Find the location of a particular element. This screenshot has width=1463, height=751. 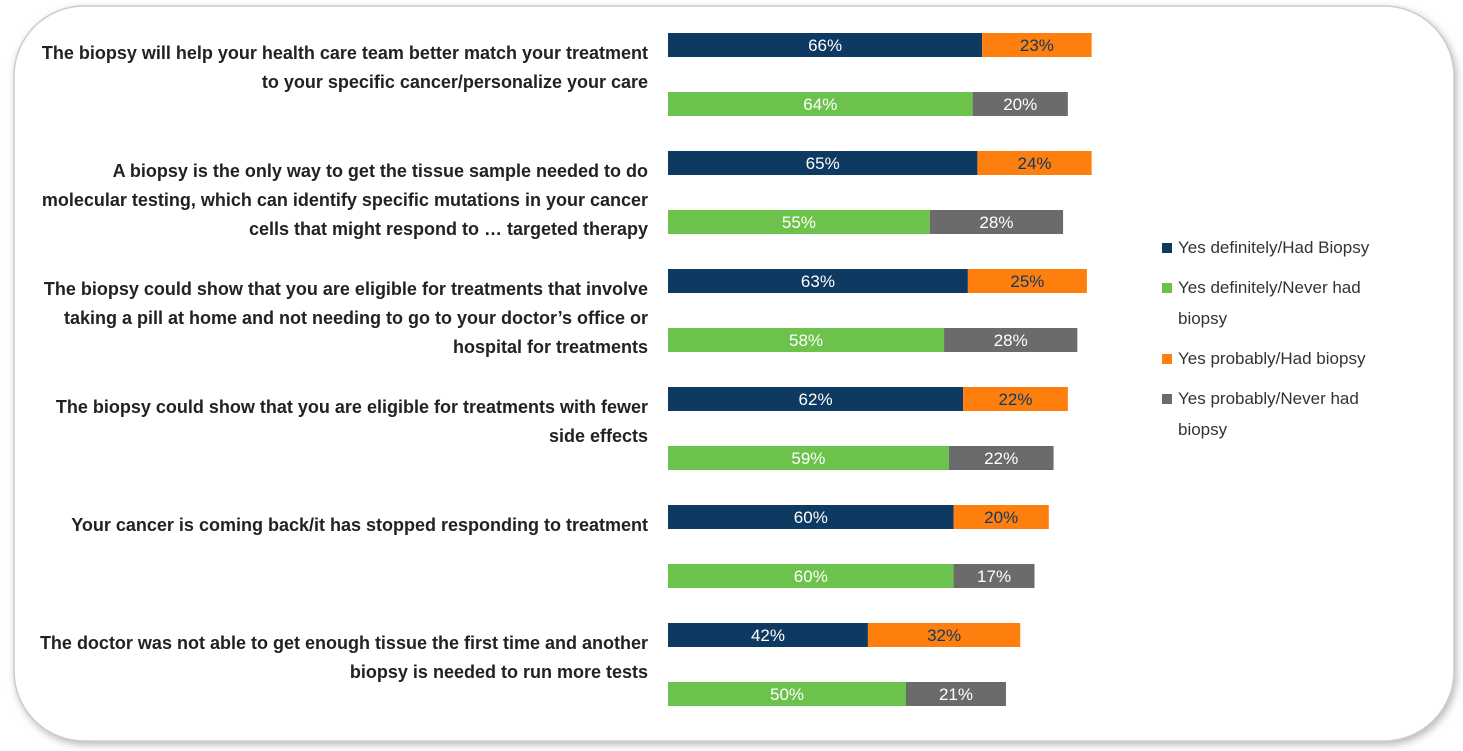

data-label: 62% is located at coordinates (816, 399).